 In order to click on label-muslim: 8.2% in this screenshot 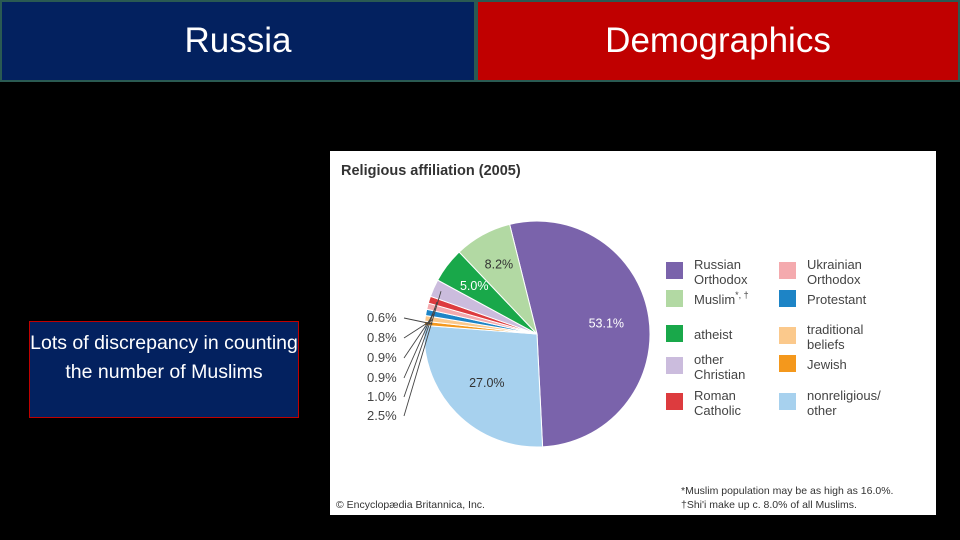, I will do `click(499, 265)`.